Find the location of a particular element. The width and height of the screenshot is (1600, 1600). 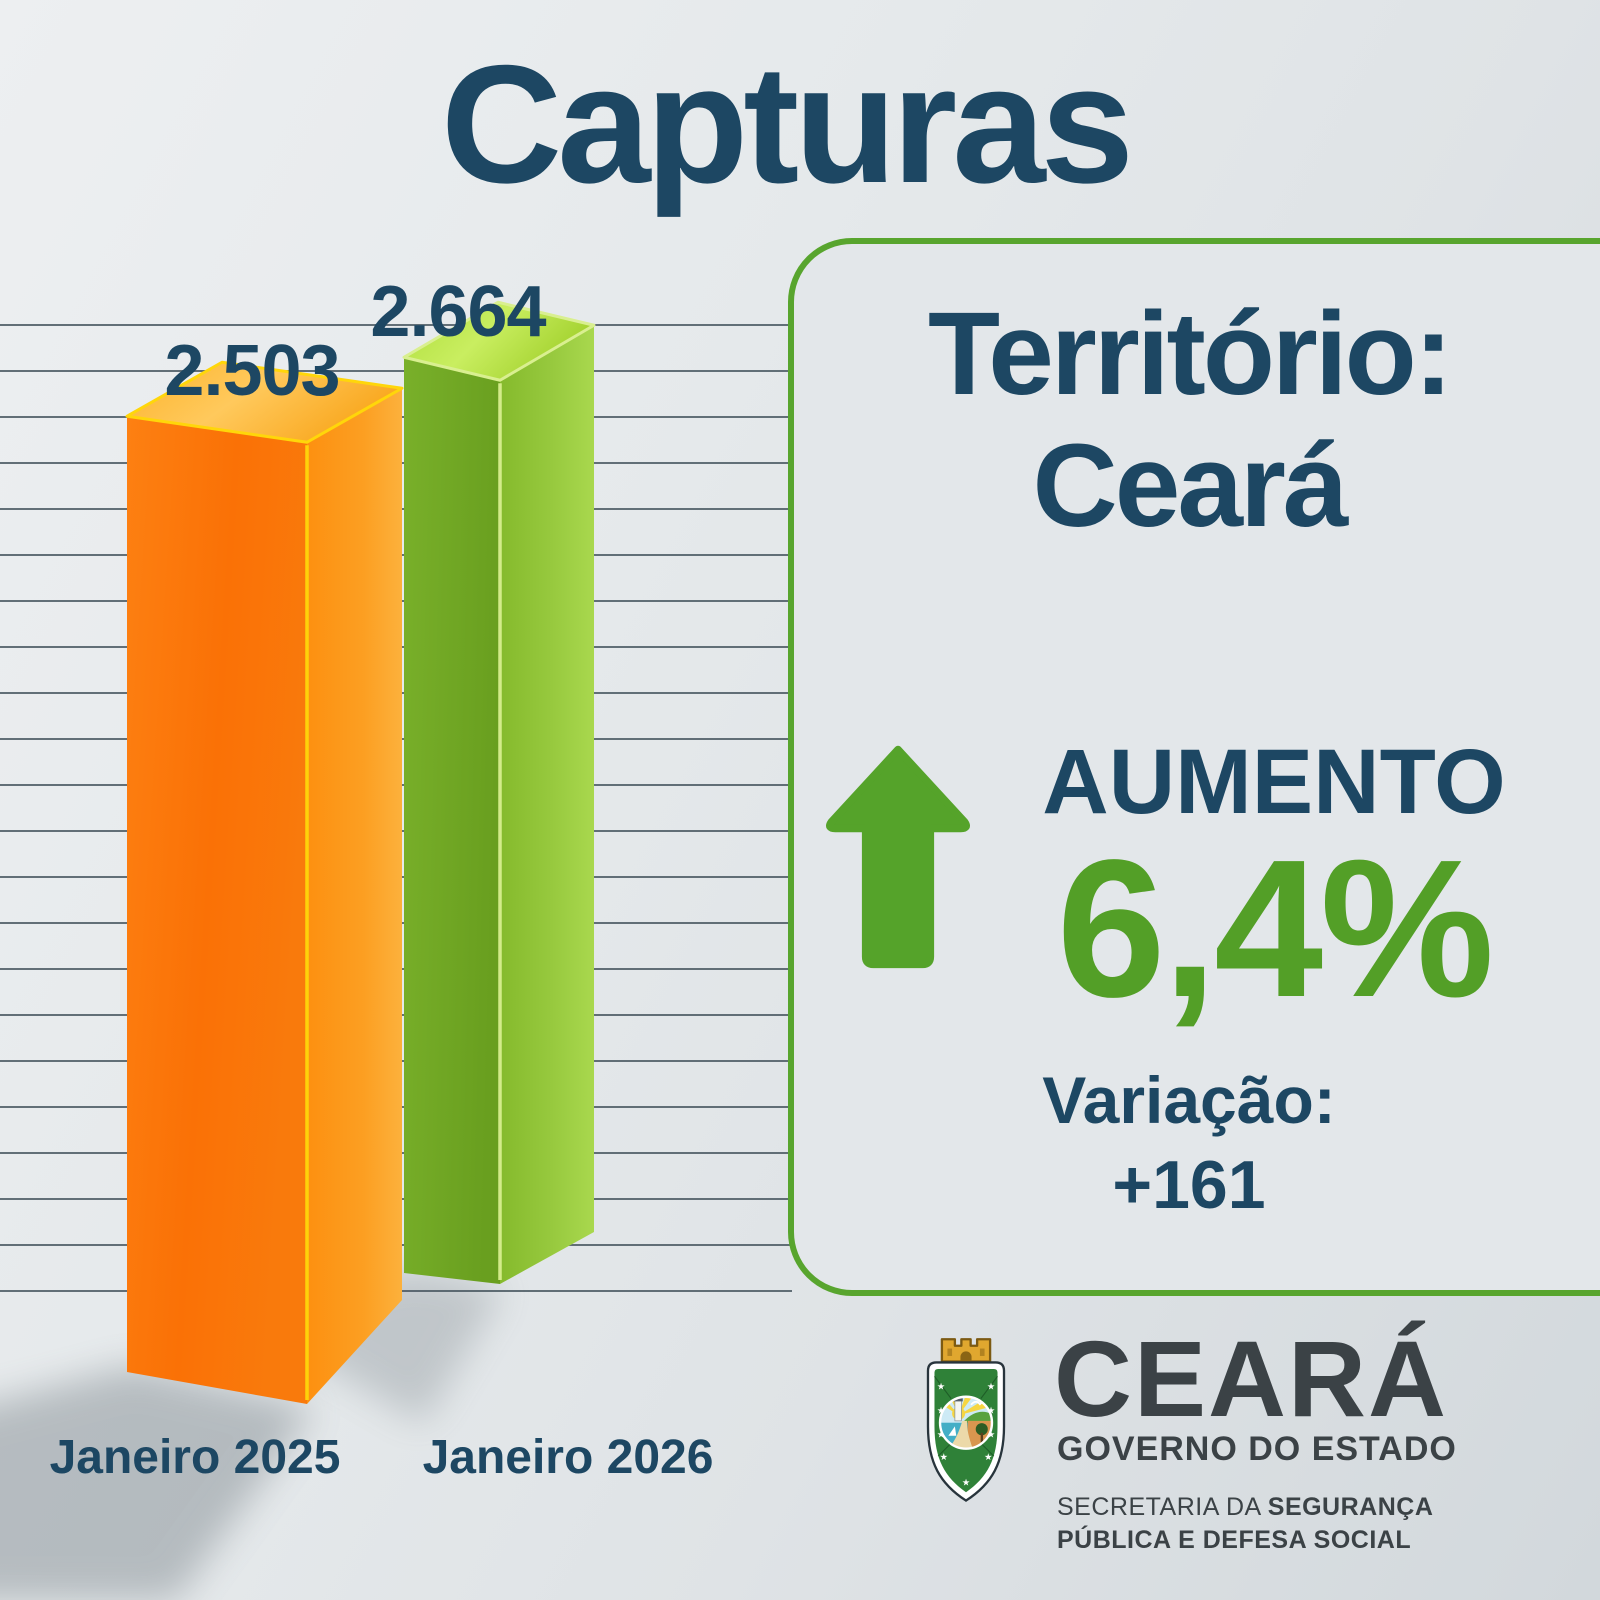

castle-crown-icon is located at coordinates (966, 1350).